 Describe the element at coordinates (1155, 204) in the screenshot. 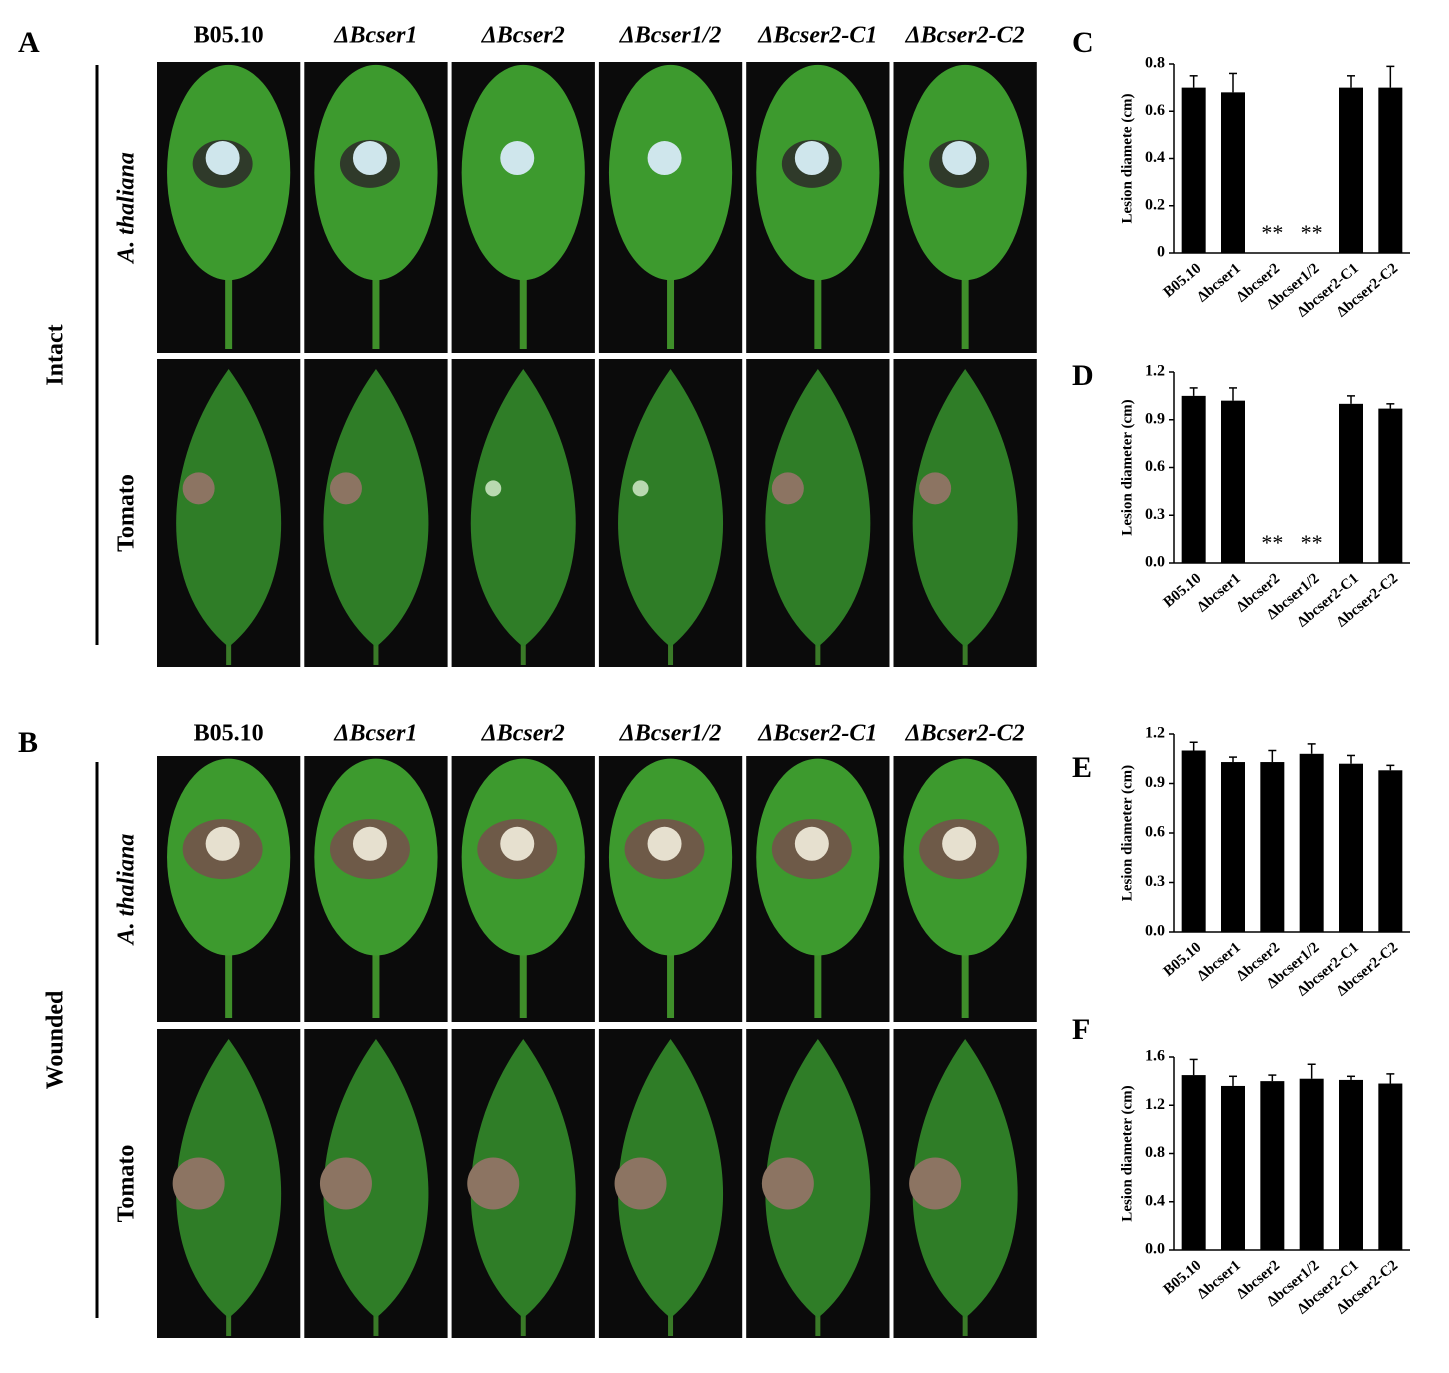

I see `y-tick-label: 0.2` at that location.